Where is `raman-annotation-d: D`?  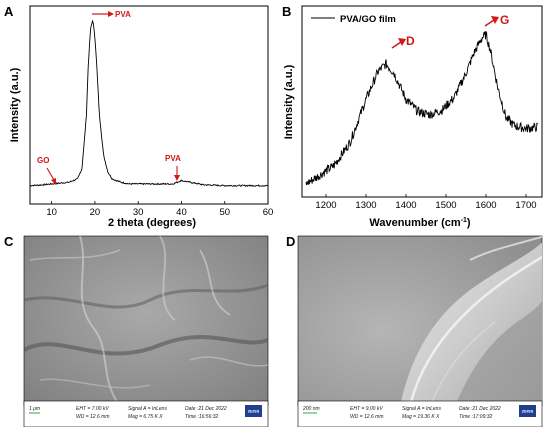 raman-annotation-d: D is located at coordinates (403, 41).